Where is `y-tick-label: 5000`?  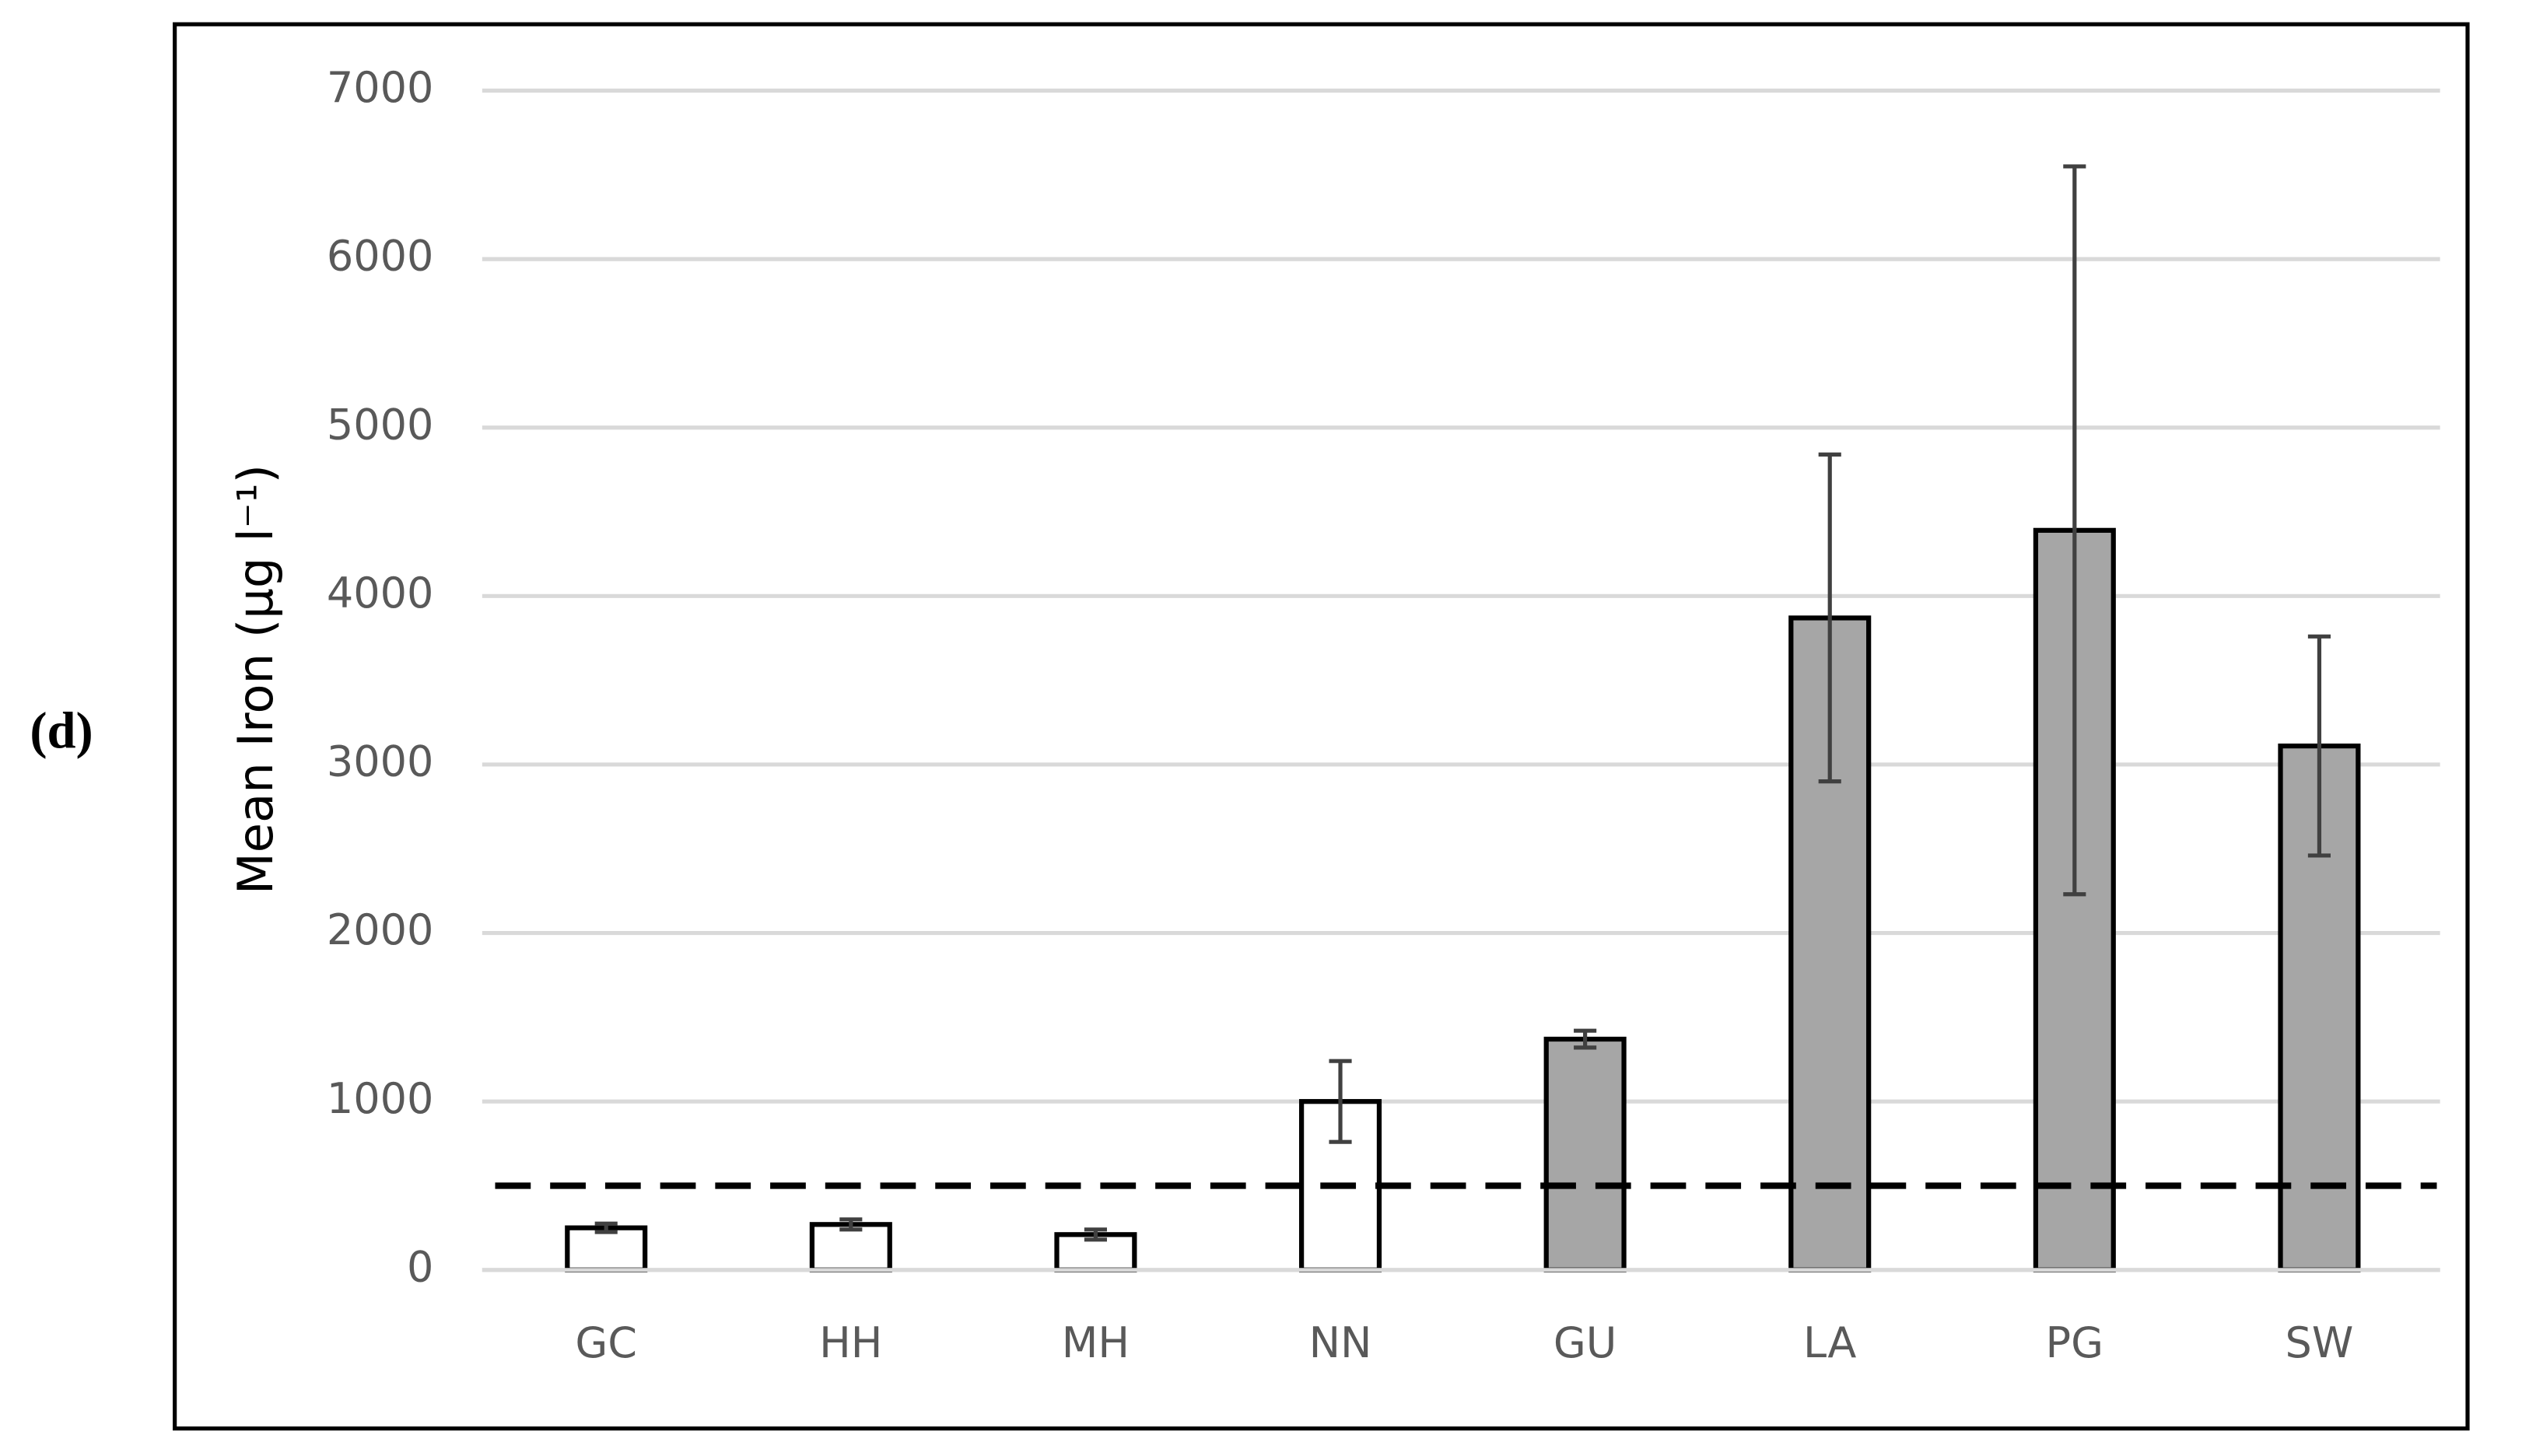 y-tick-label: 5000 is located at coordinates (380, 425).